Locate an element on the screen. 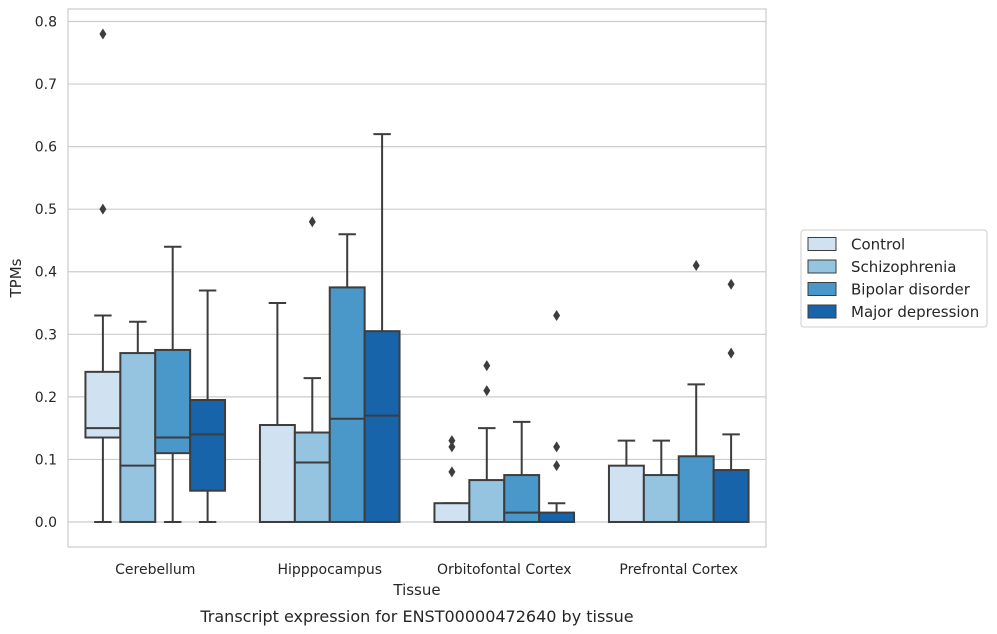  y-axis-ticks: 0.0 0.1 0.2 0.3 0.4 0.5 0.6 0.7 0.8 is located at coordinates (46, 273).